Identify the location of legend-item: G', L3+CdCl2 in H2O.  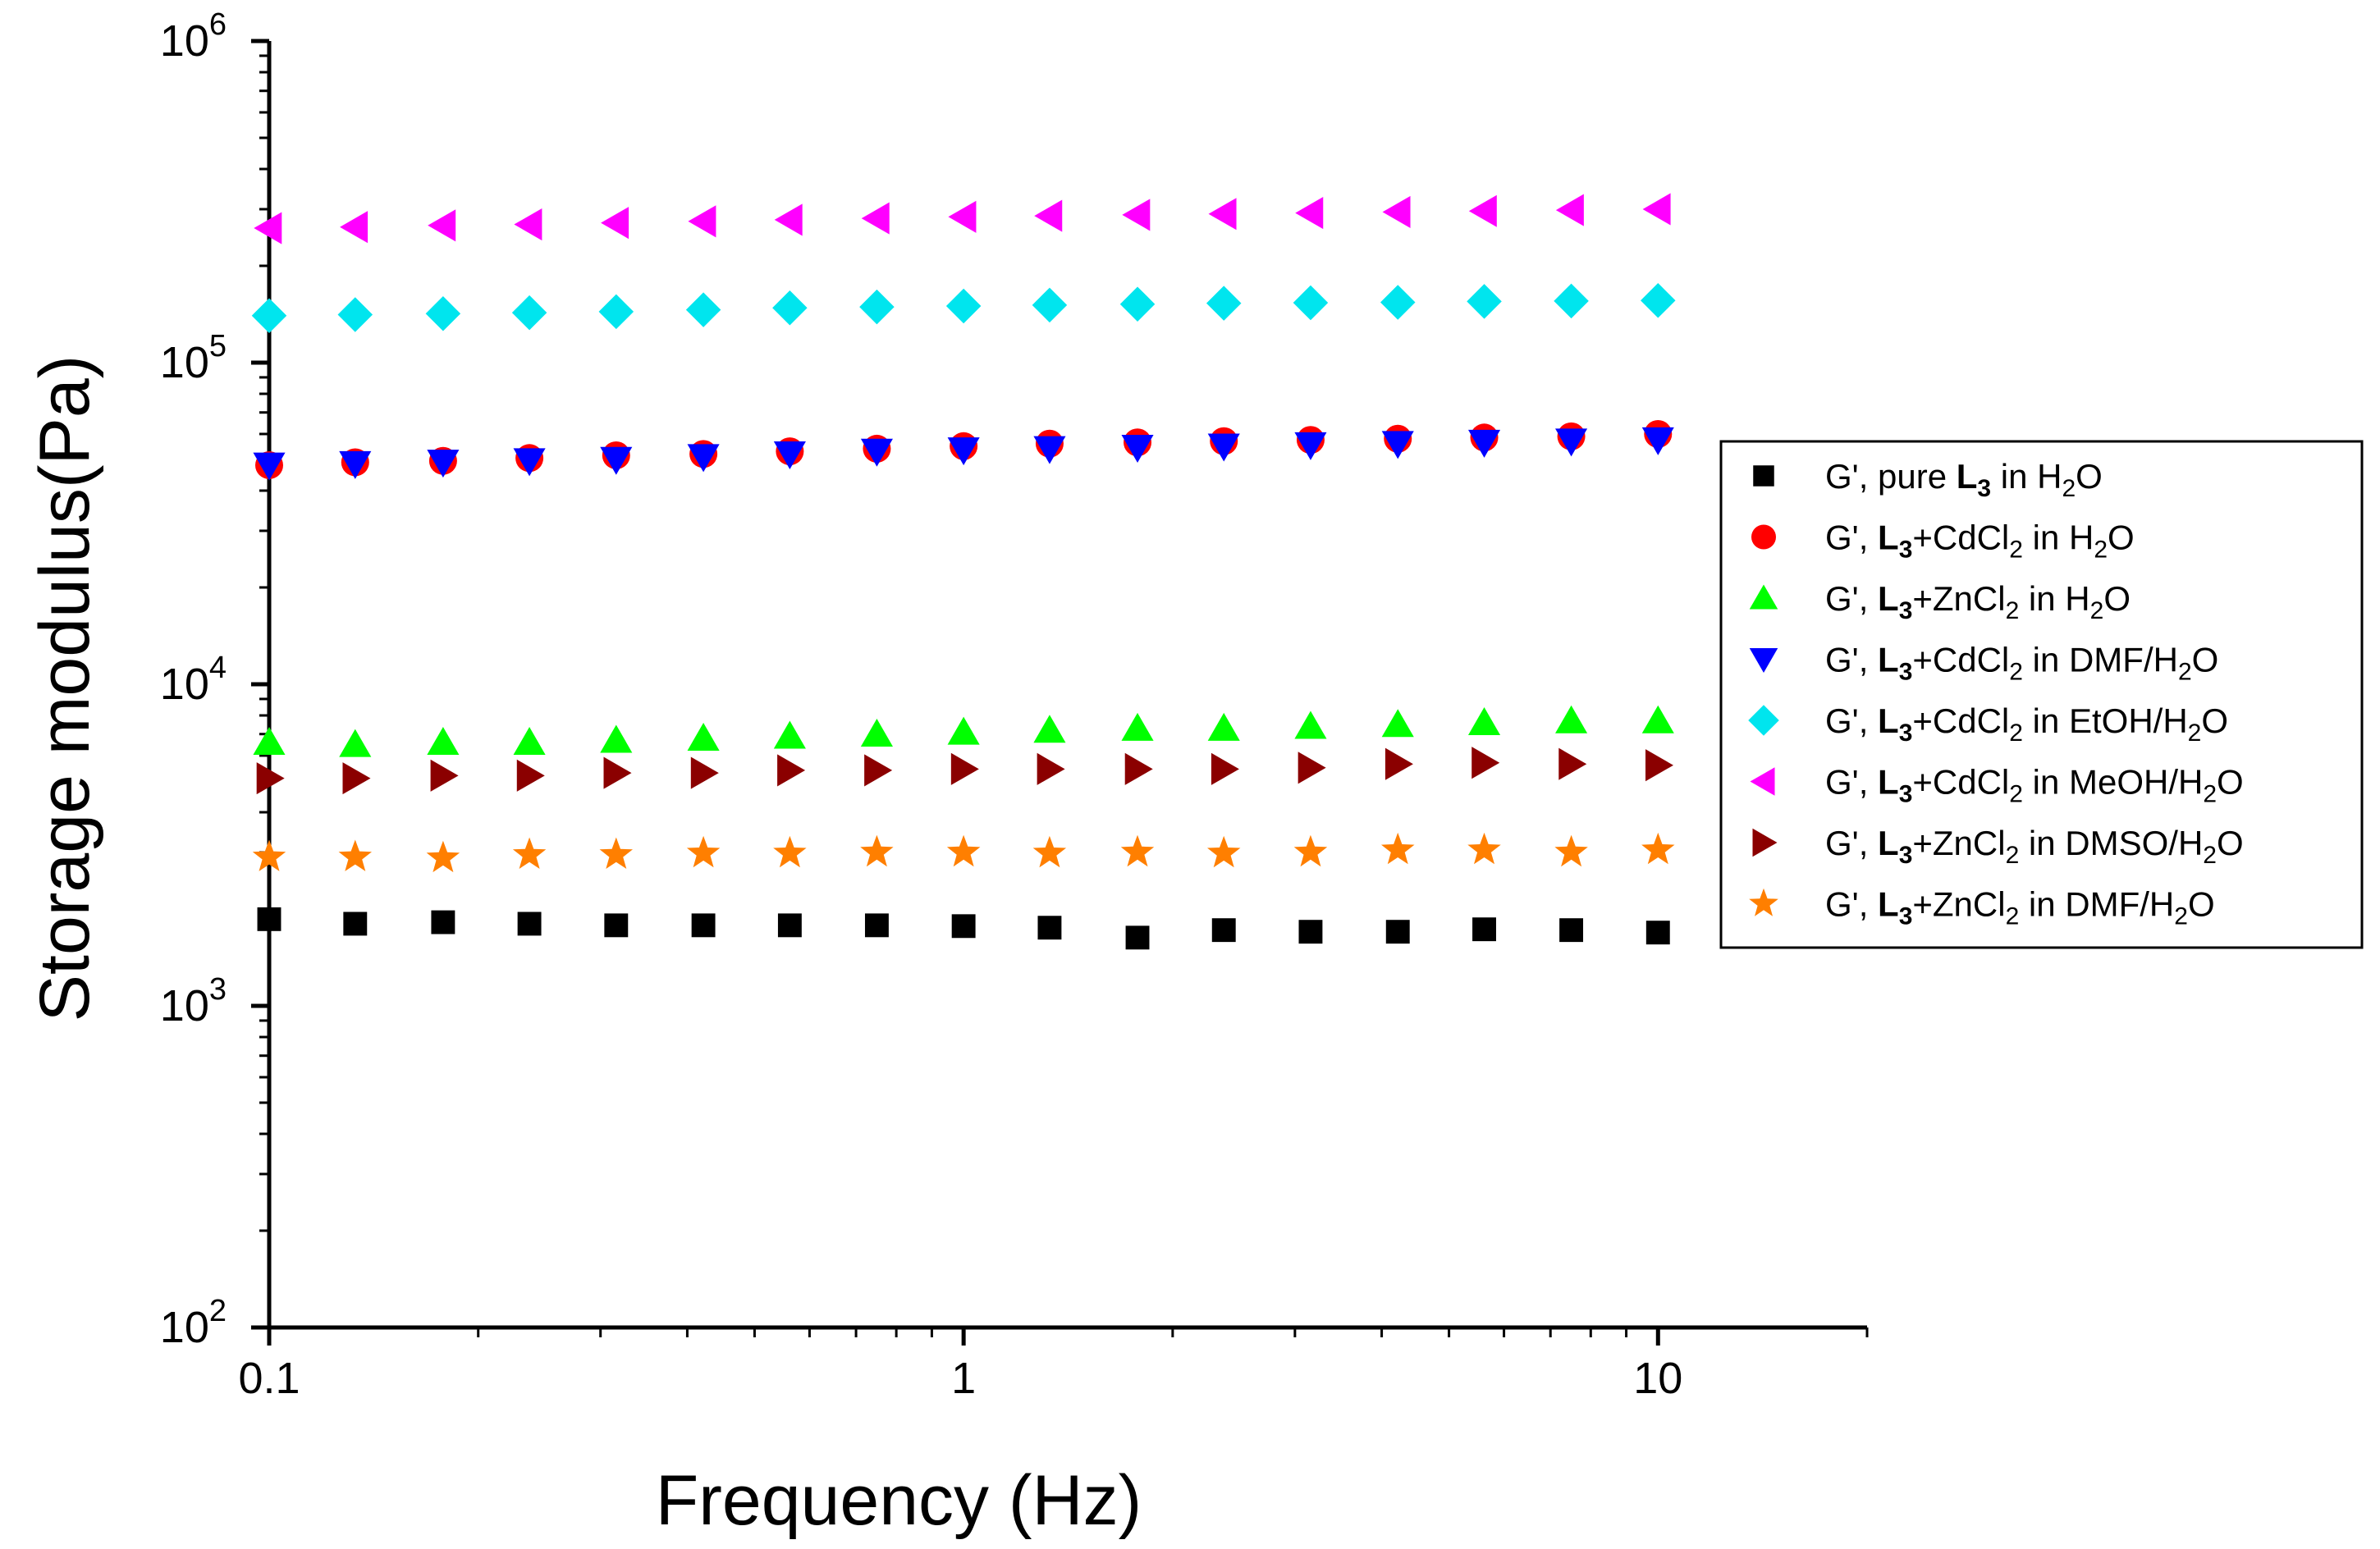
(1943, 541).